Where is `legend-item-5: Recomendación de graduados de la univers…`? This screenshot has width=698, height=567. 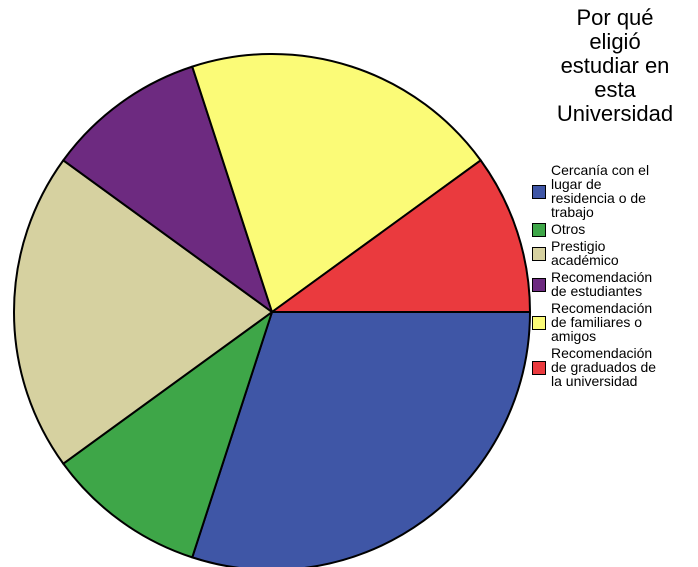 legend-item-5: Recomendación de graduados de la univers… is located at coordinates (613, 367).